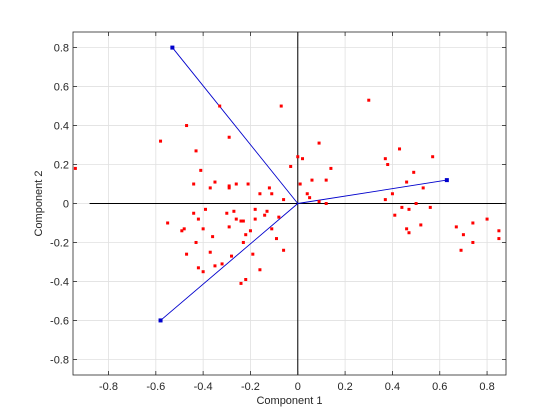 The image size is (560, 420). I want to click on x-axis-title: Component 1, so click(289, 401).